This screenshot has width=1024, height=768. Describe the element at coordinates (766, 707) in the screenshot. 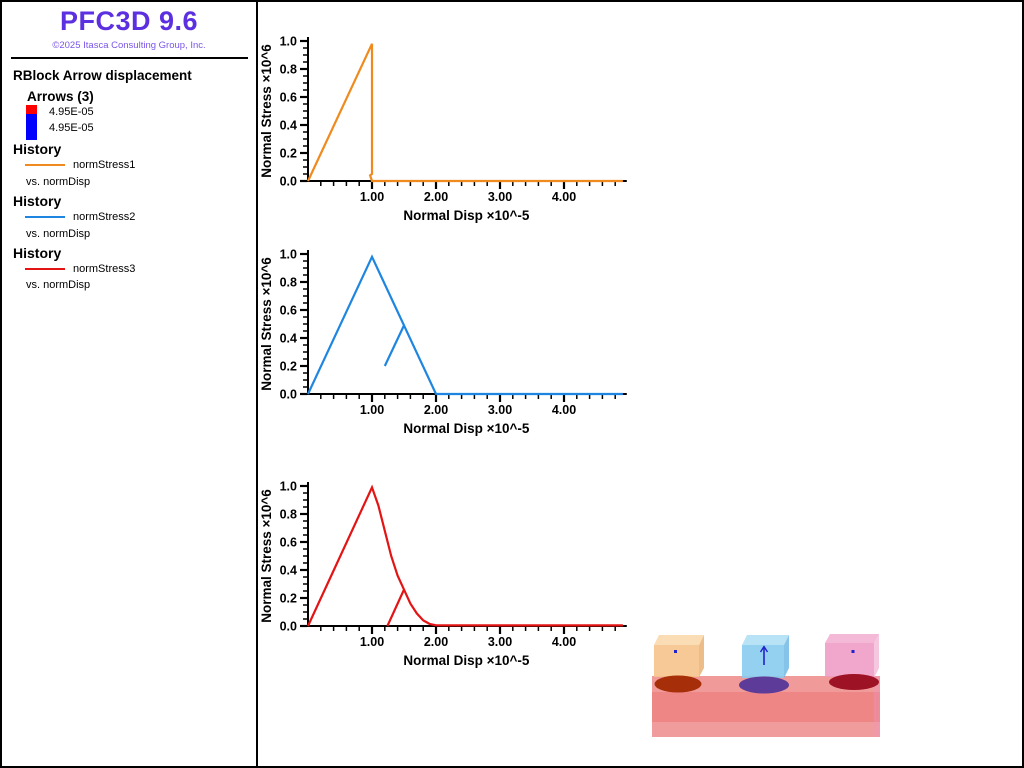

I see `slab-front-face` at that location.